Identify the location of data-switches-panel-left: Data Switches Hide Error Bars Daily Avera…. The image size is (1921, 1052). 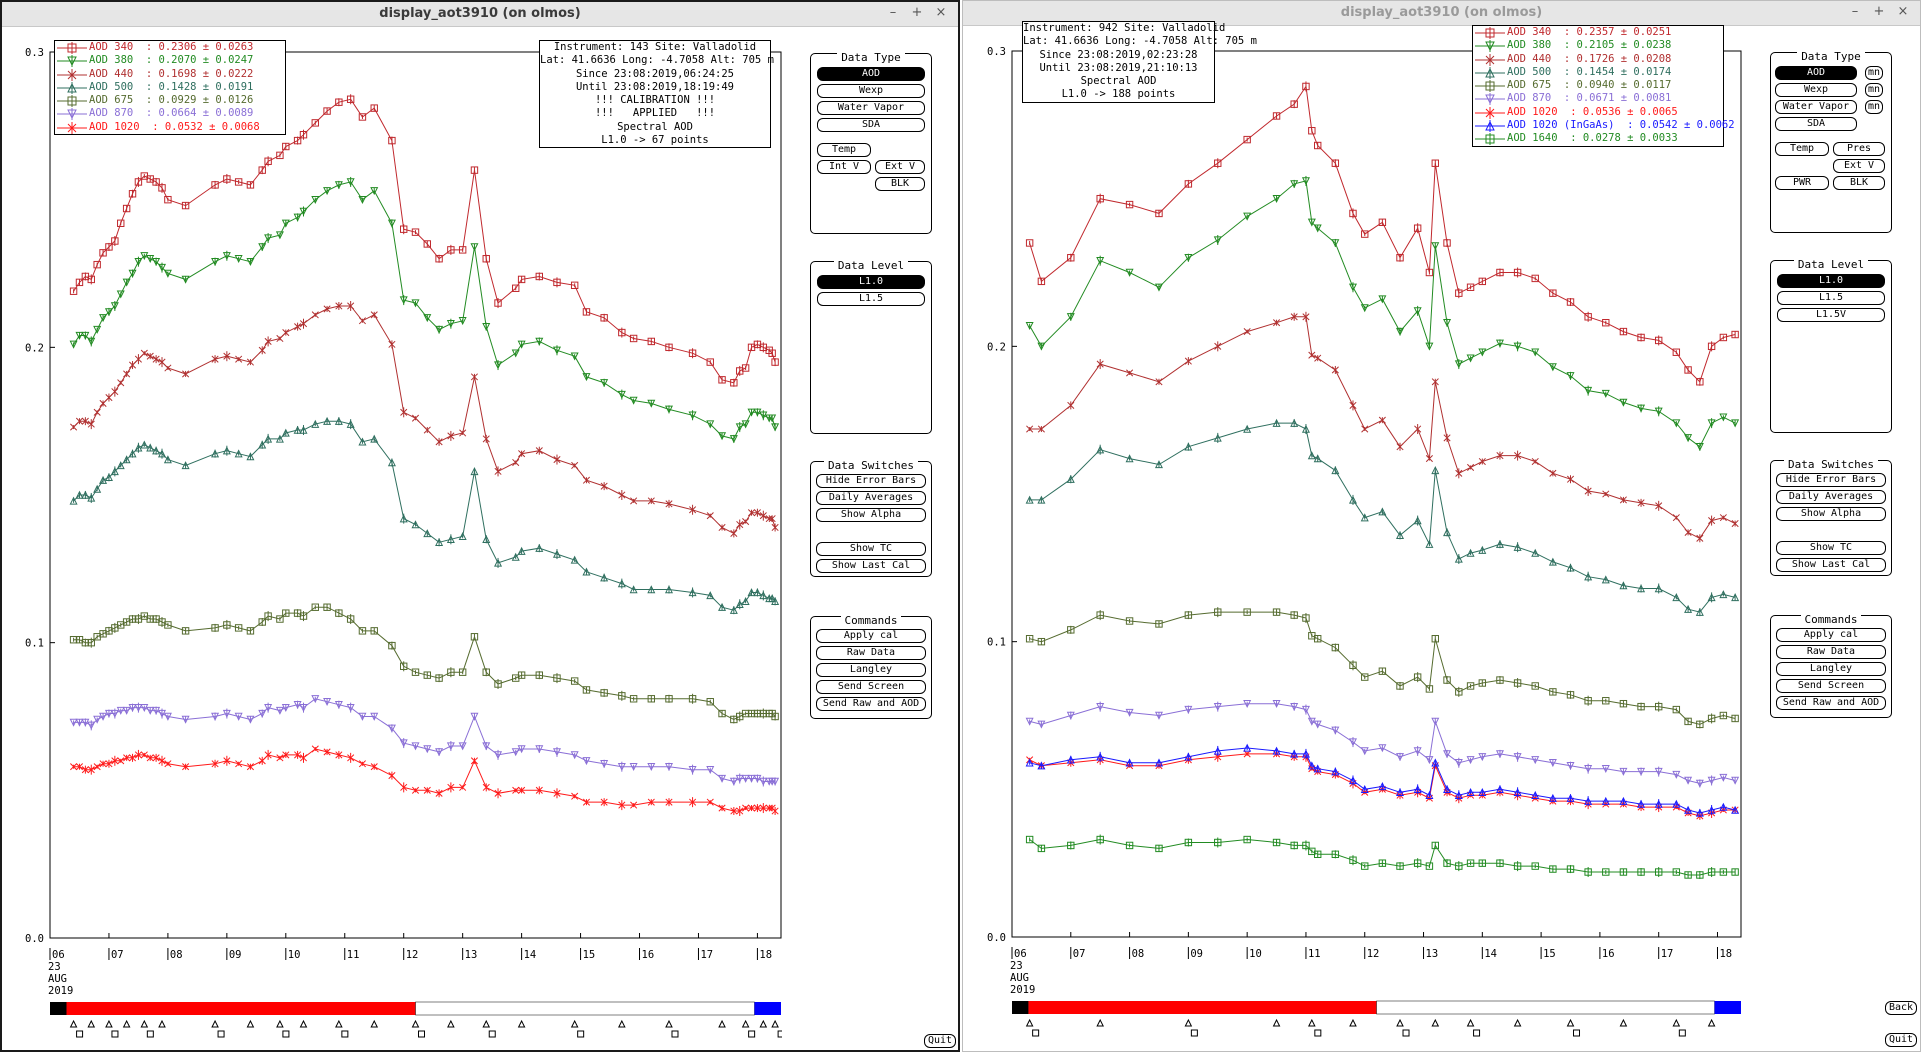
(871, 518).